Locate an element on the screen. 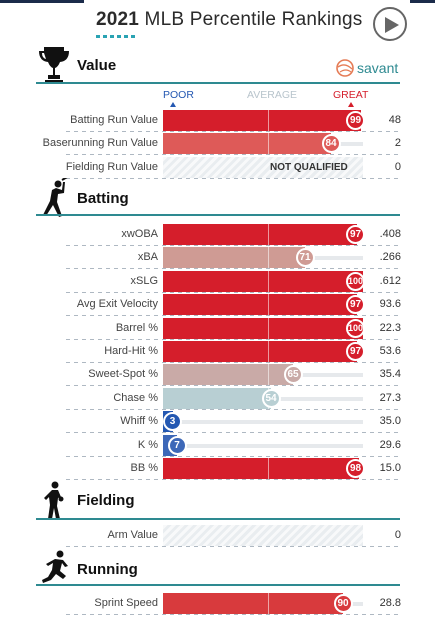 The image size is (435, 640). metric-row: K % 7 29.6 is located at coordinates (217, 445).